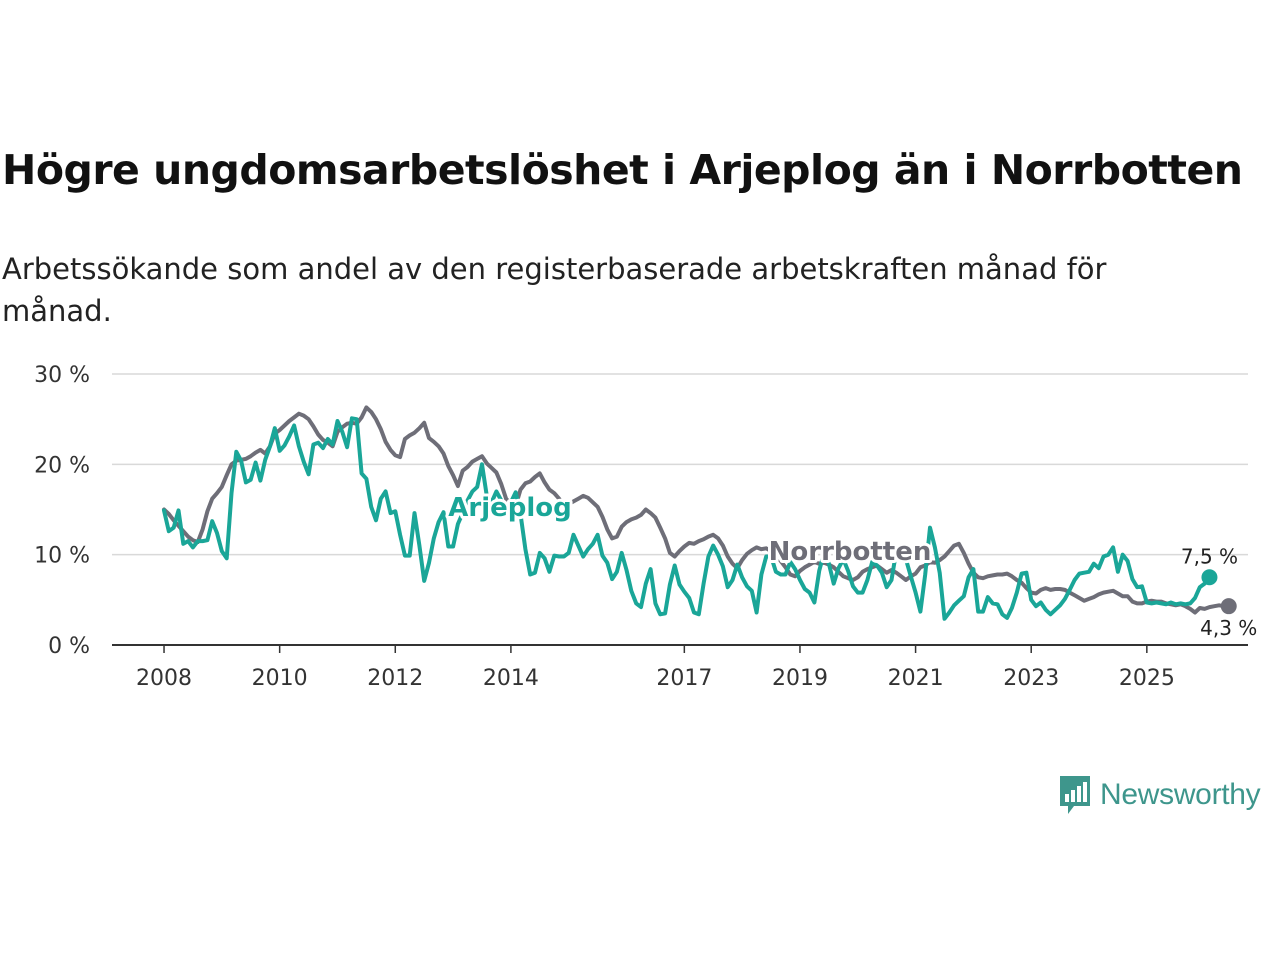 The width and height of the screenshot is (1280, 960). I want to click on bar-chart-speech-bubble-icon, so click(1075, 795).